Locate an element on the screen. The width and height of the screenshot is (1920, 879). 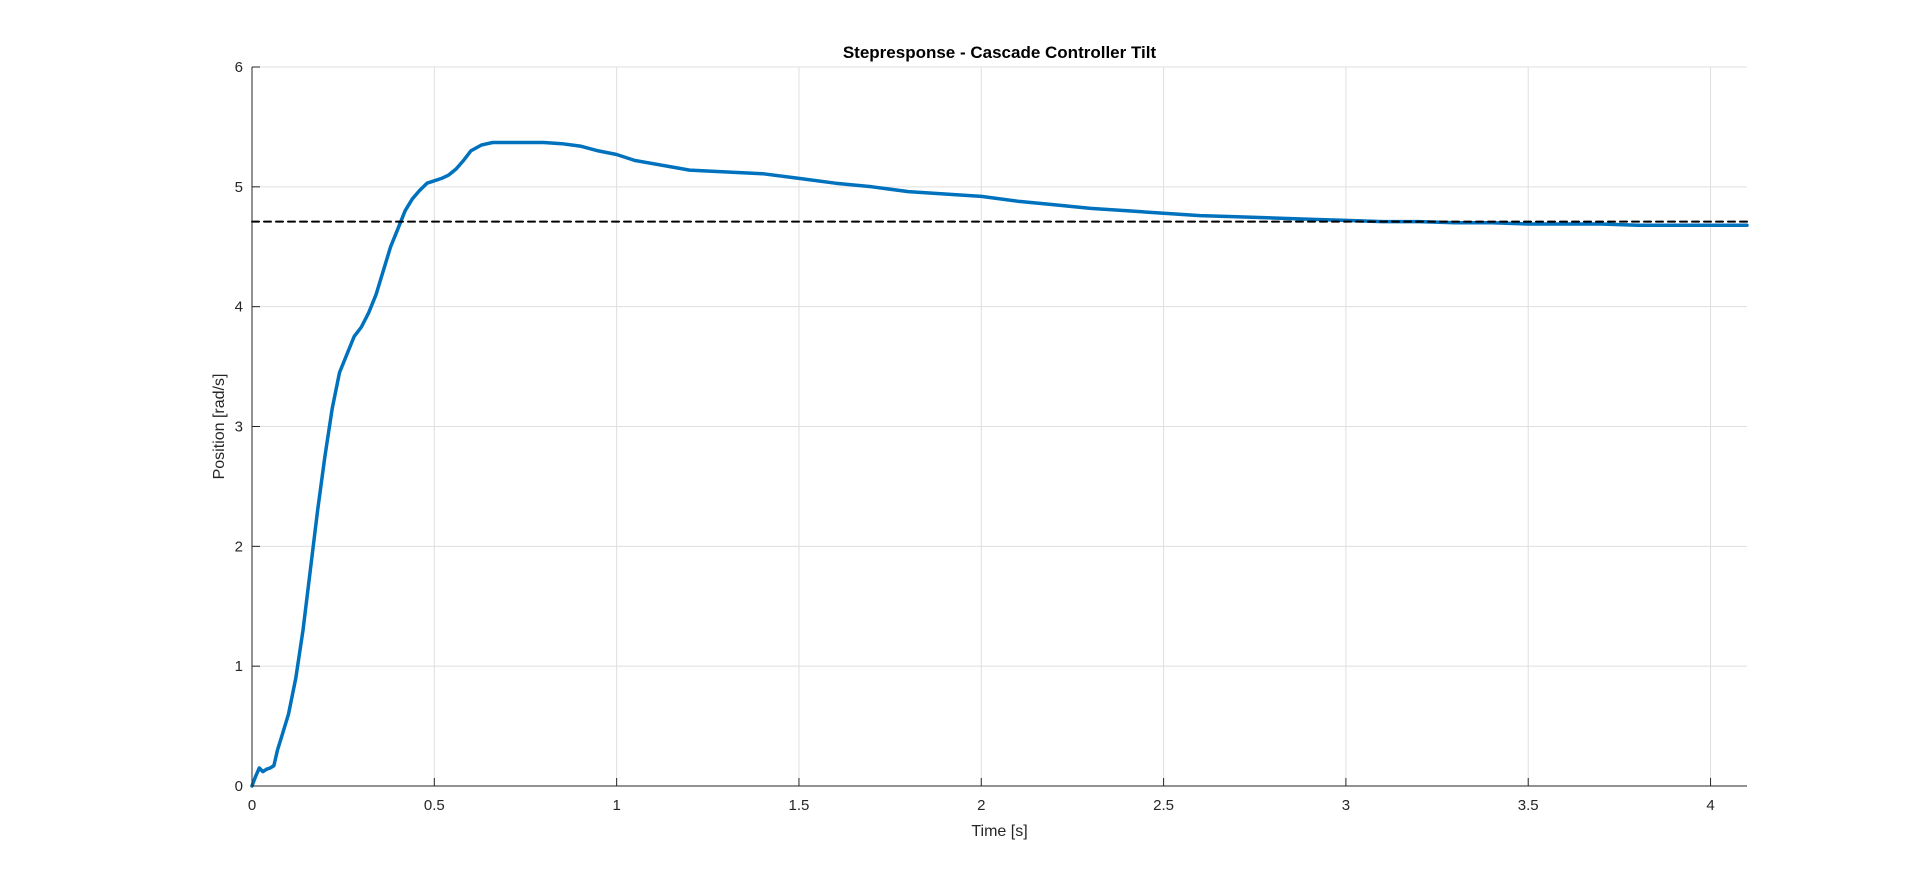
y-tick-label-2: 2 is located at coordinates (239, 546).